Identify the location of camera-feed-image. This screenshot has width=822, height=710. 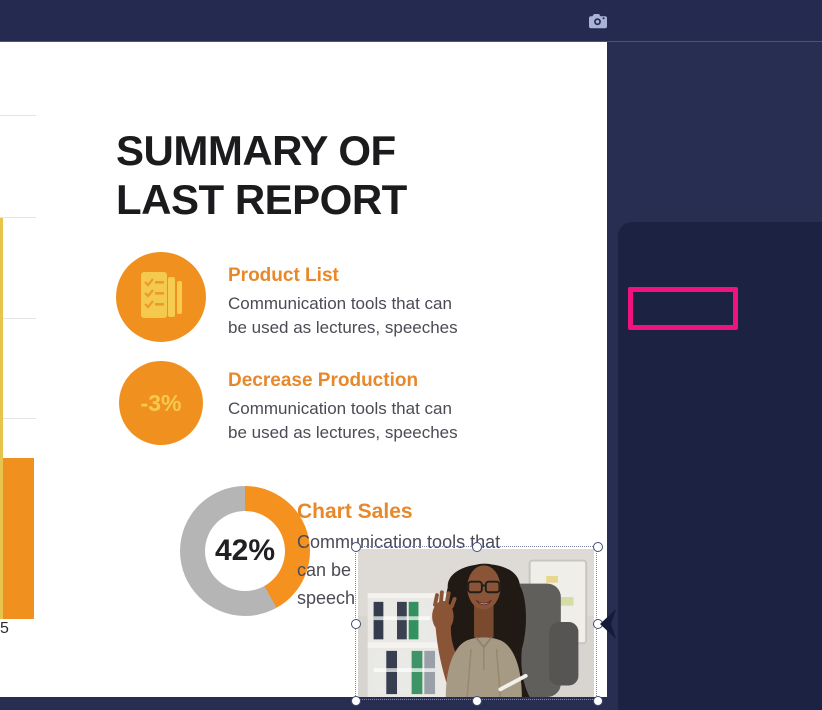
(476, 623).